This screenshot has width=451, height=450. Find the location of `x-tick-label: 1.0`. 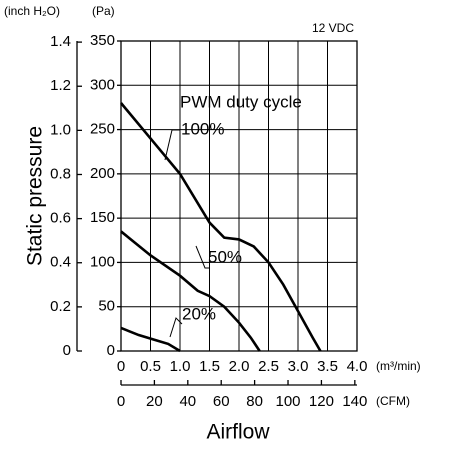

x-tick-label: 1.0 is located at coordinates (180, 366).